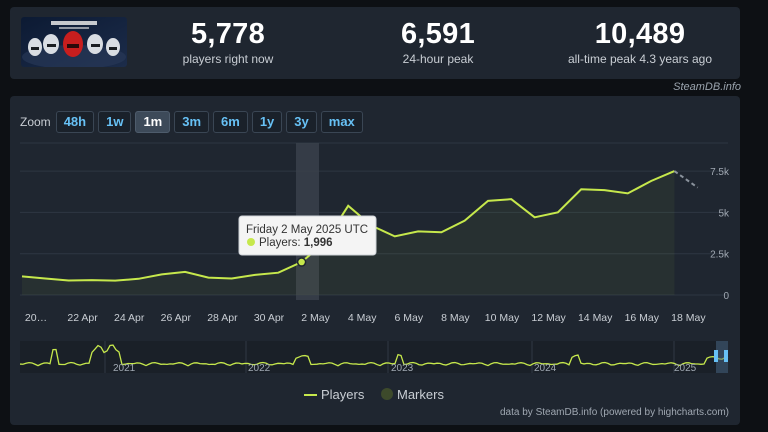  What do you see at coordinates (402, 368) in the screenshot?
I see `navigator-year-2023: 2023` at bounding box center [402, 368].